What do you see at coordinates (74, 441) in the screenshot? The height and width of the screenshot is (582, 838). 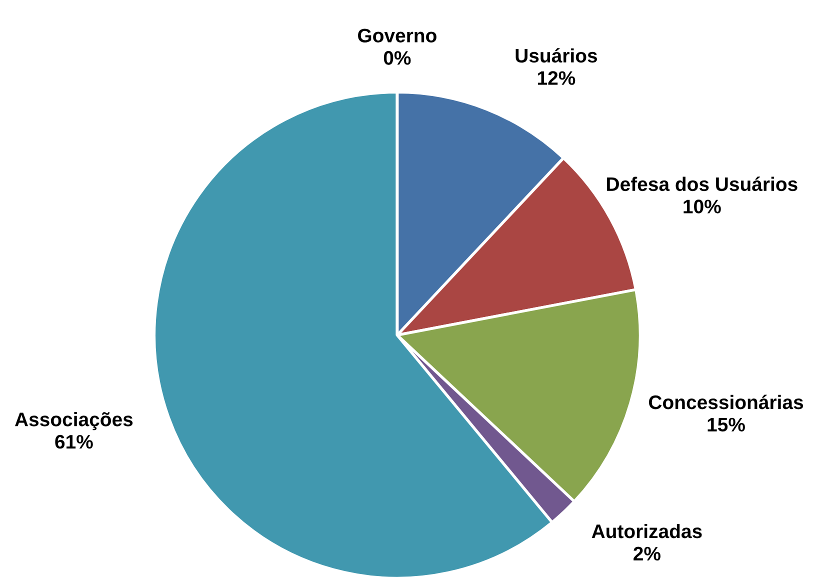 I see `data-label: 61%` at bounding box center [74, 441].